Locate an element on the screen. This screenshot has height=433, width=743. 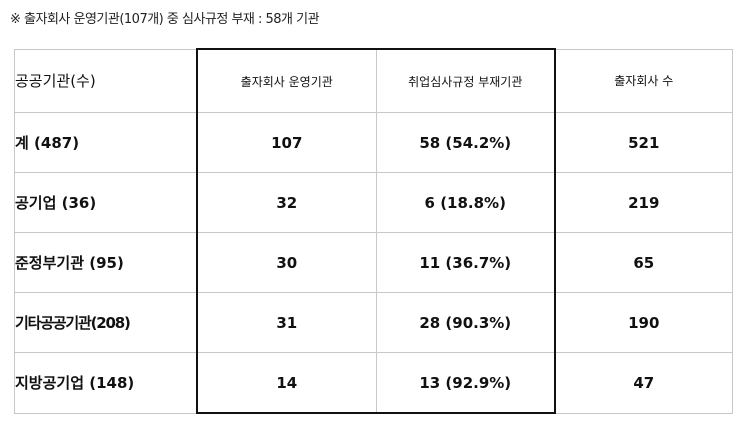
table-row: 계 (487) 107 58 (54.2%) 521 is located at coordinates (373, 142).